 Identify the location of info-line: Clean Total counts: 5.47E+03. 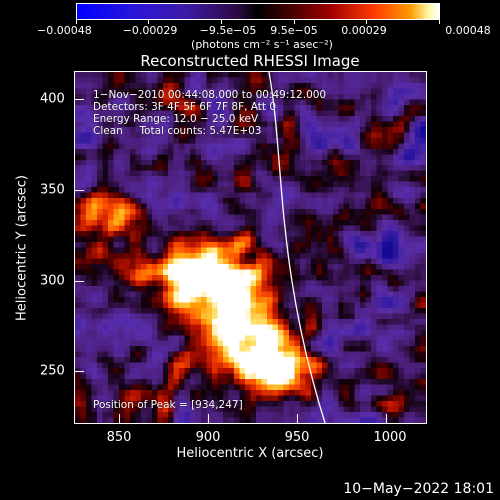
(177, 131).